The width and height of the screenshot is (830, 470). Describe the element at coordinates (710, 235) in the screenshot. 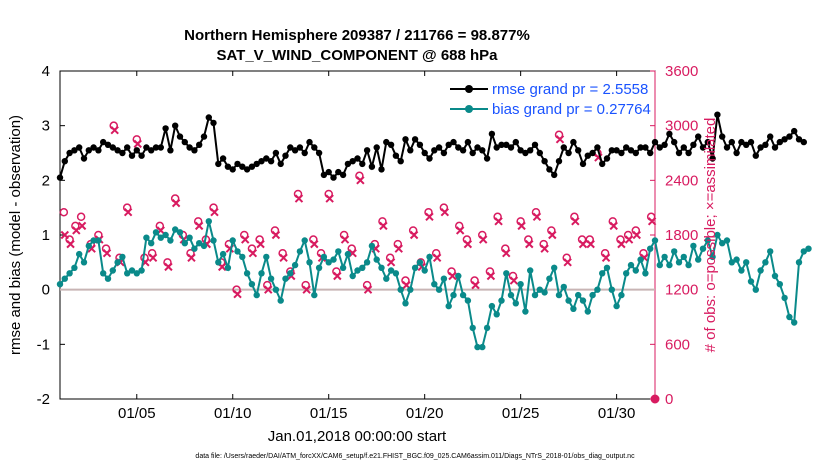

I see `y-axis-label-right: # of obs: o=possible; ×=assimilated` at that location.